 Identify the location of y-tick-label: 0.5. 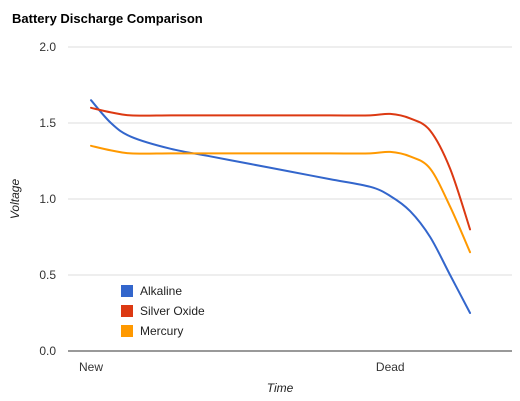
(47, 275).